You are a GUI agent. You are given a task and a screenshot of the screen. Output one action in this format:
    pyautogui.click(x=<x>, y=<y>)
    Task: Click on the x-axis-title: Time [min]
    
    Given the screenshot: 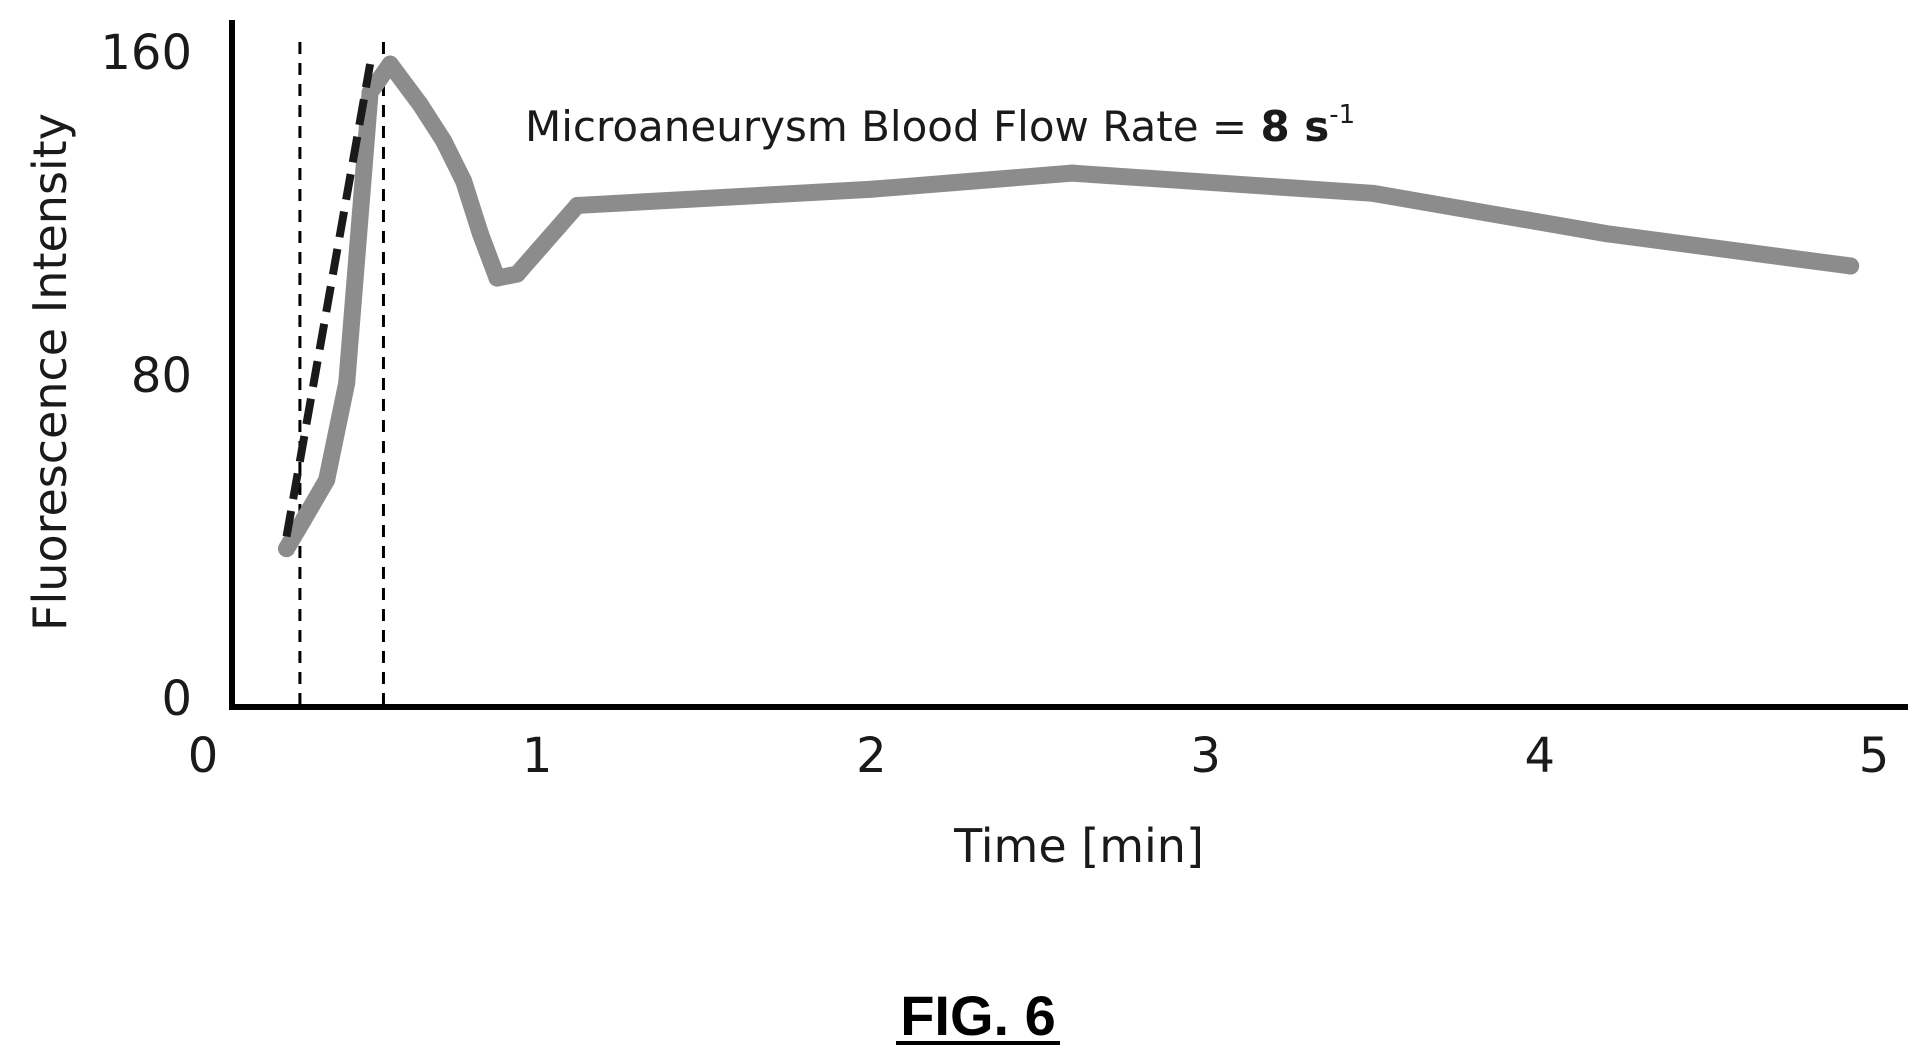 What is the action you would take?
    pyautogui.click(x=1078, y=846)
    